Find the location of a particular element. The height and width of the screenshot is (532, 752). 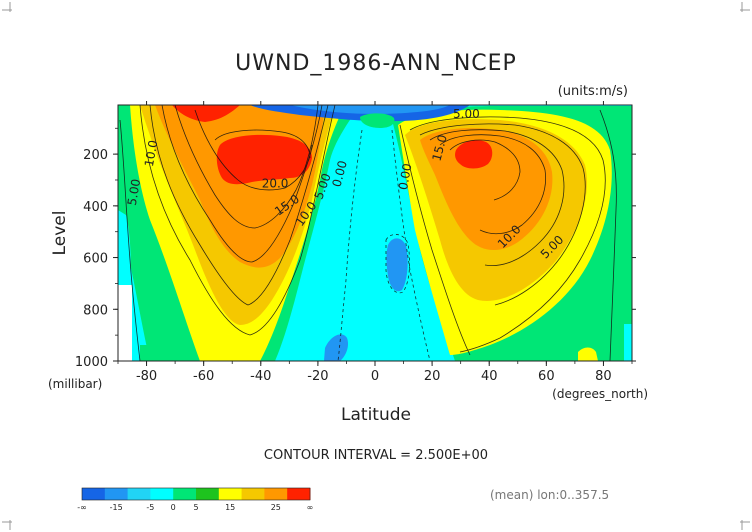

y-tick-label: 1000 is located at coordinates (91, 362).